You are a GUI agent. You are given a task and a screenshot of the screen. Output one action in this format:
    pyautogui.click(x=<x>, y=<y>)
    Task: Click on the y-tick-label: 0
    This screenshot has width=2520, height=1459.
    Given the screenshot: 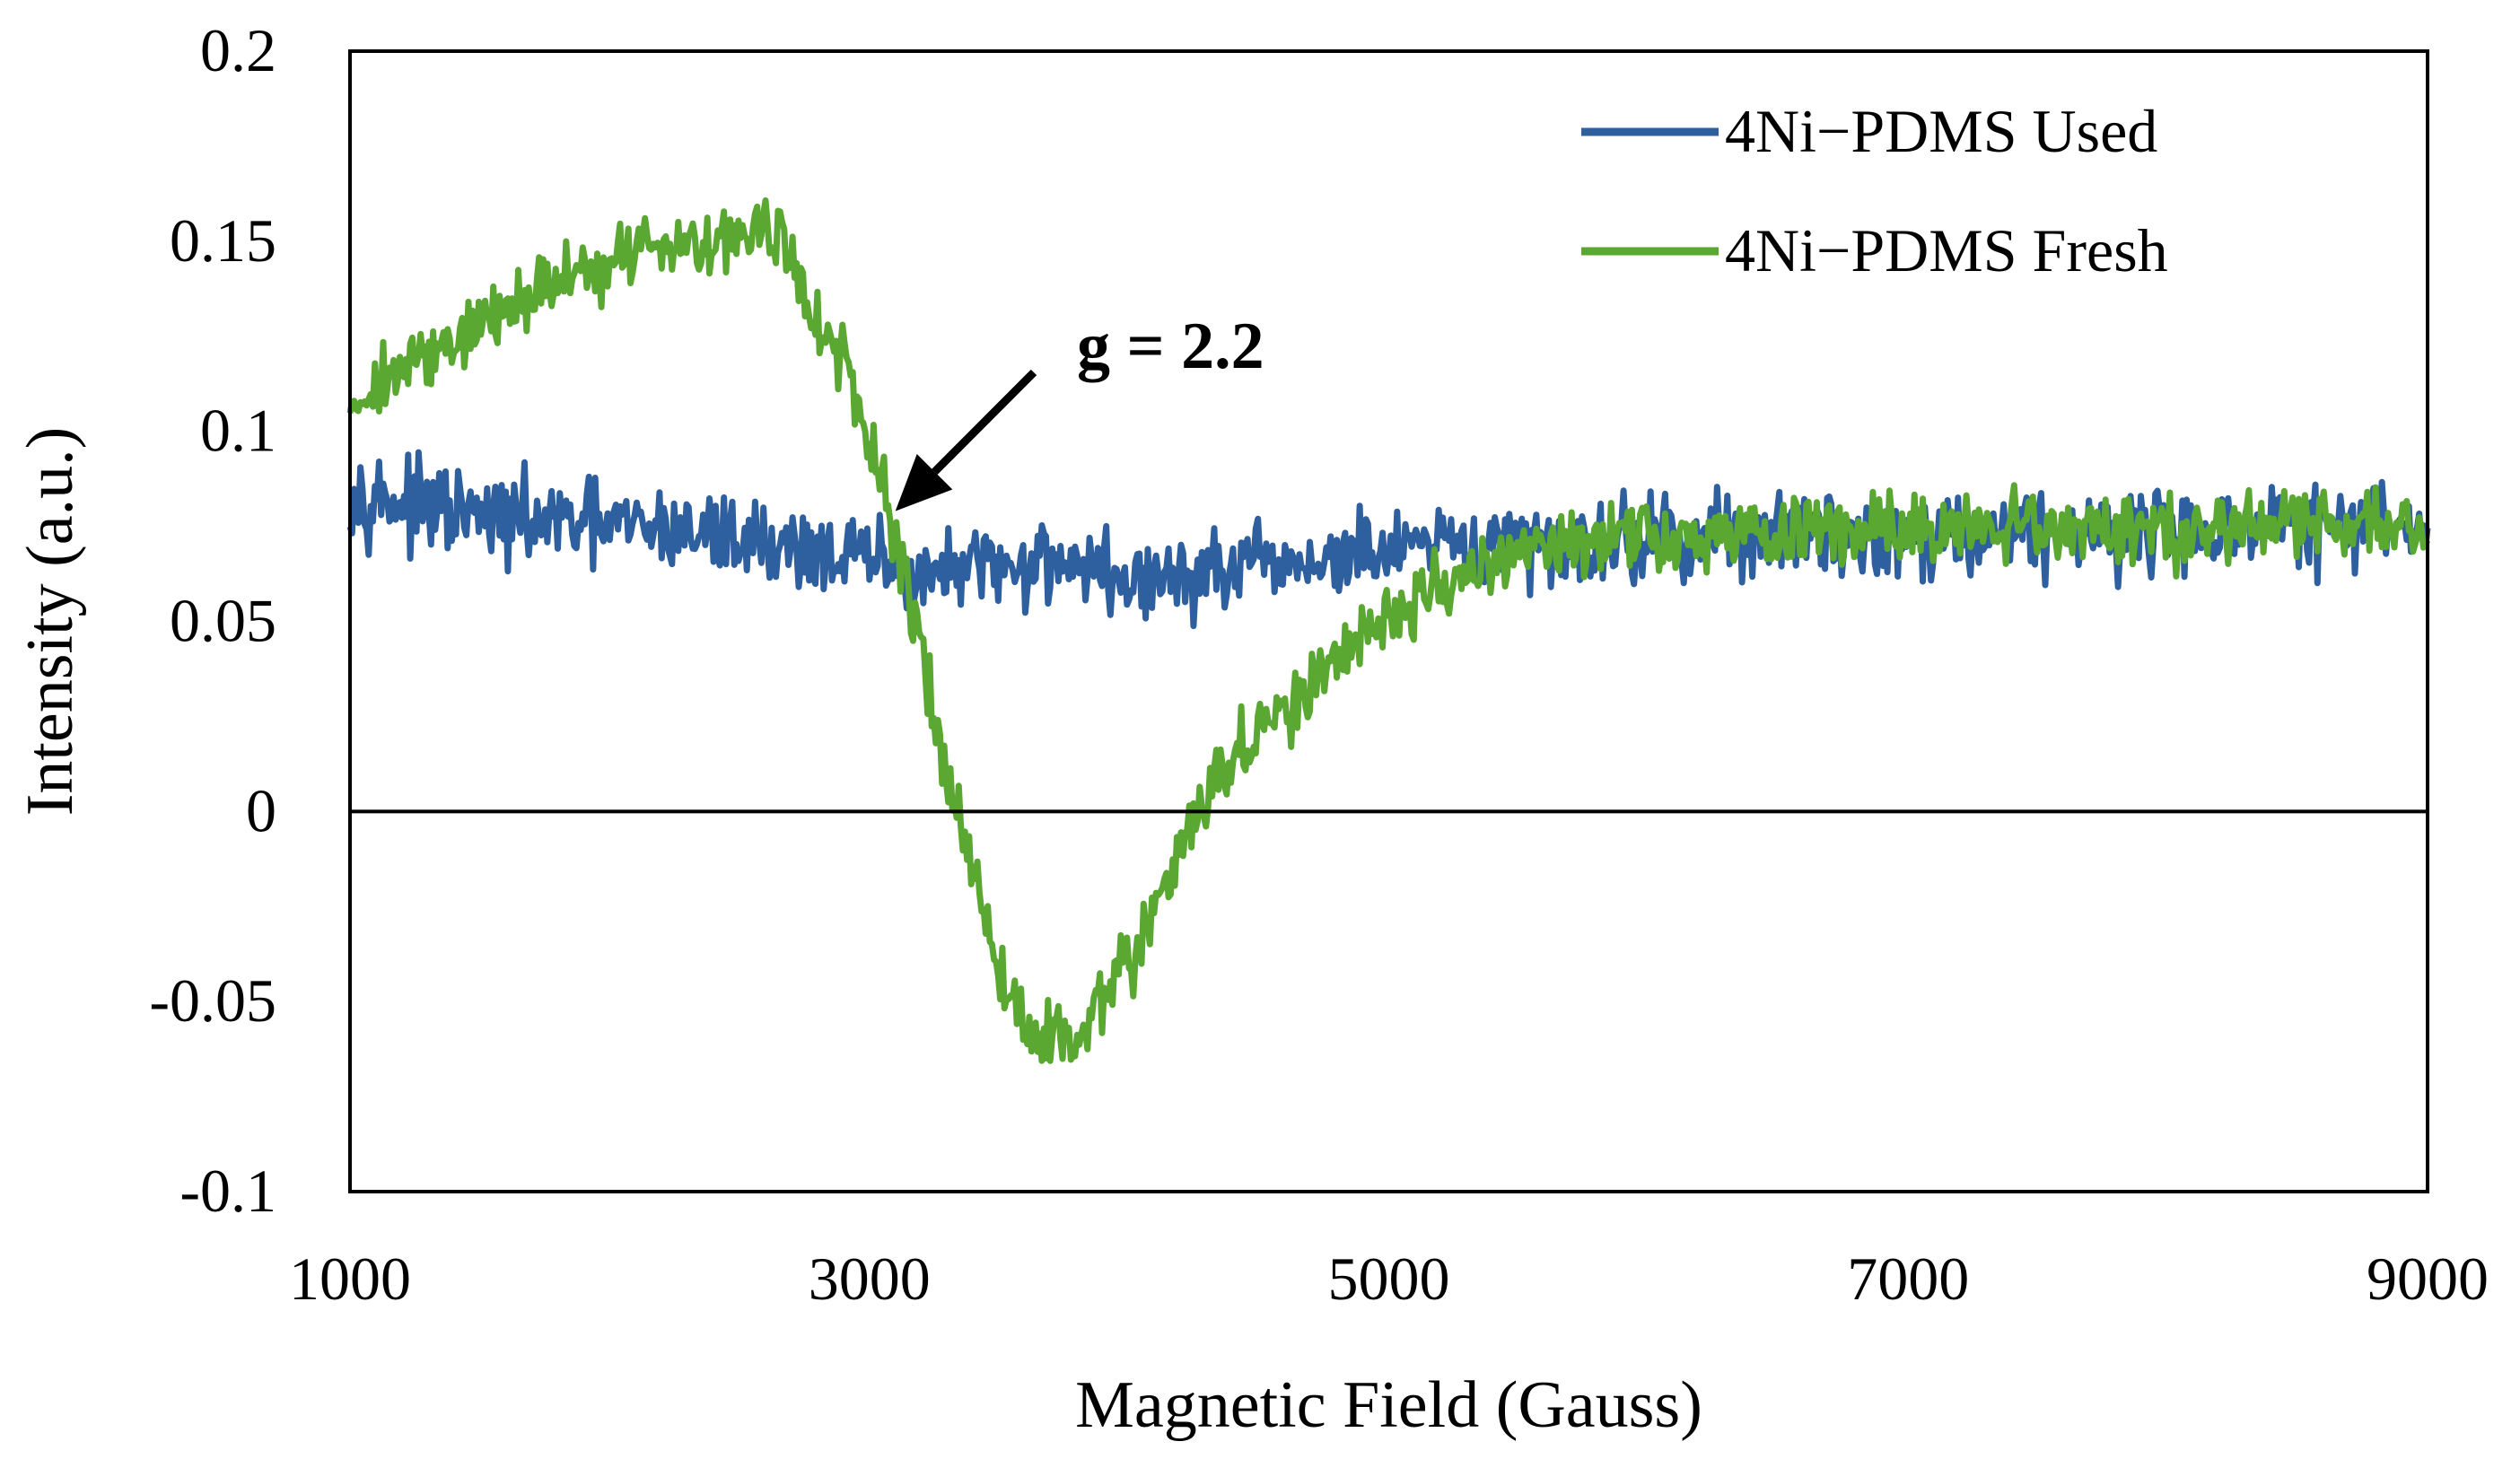 What is the action you would take?
    pyautogui.click(x=261, y=810)
    